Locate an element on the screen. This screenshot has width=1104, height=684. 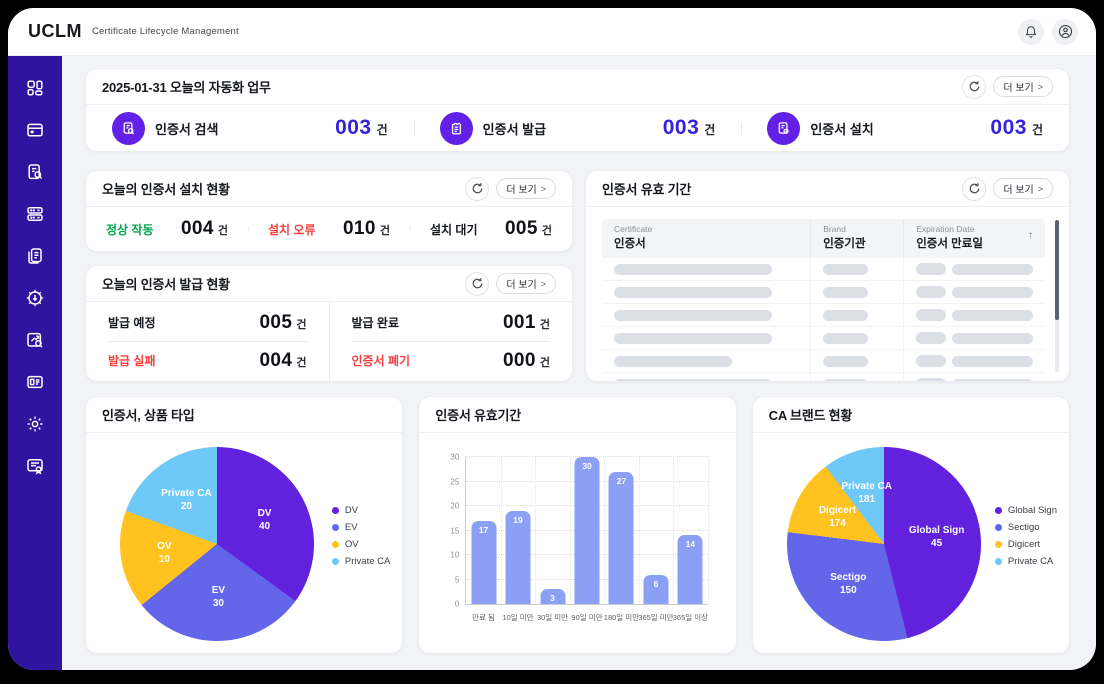
pie-slice-label: OV 10 is located at coordinates (164, 552).